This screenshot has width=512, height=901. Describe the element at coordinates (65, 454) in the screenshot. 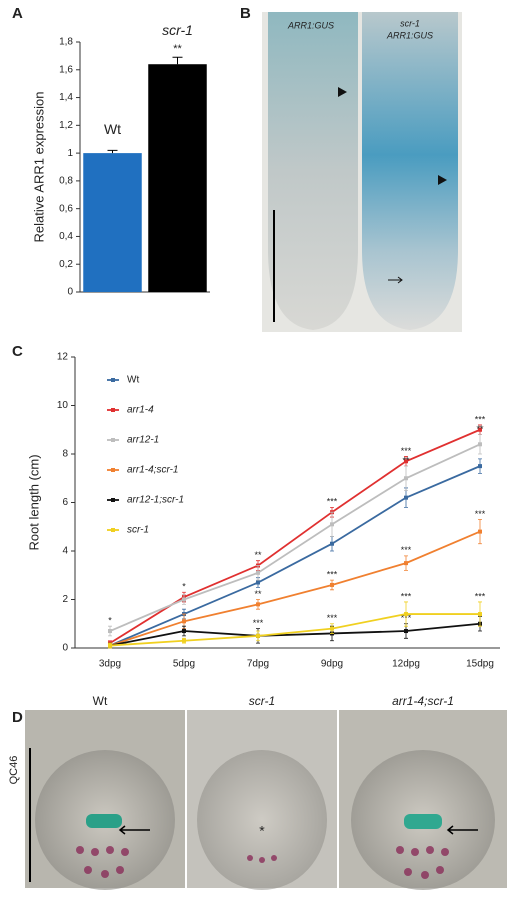

I see `y-tick-label: 8` at that location.